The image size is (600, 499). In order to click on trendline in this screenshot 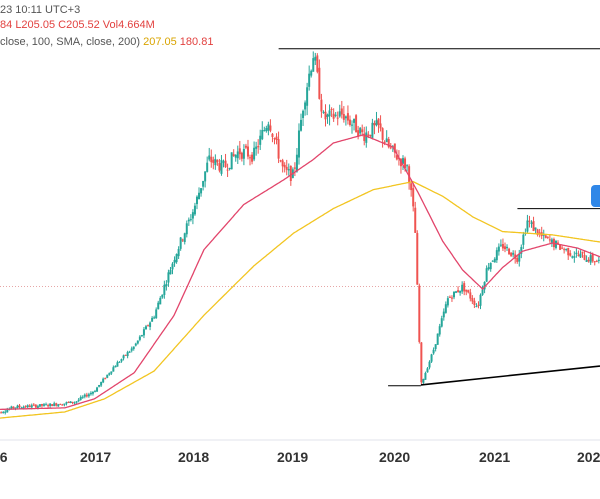, I will do `click(510, 375)`.